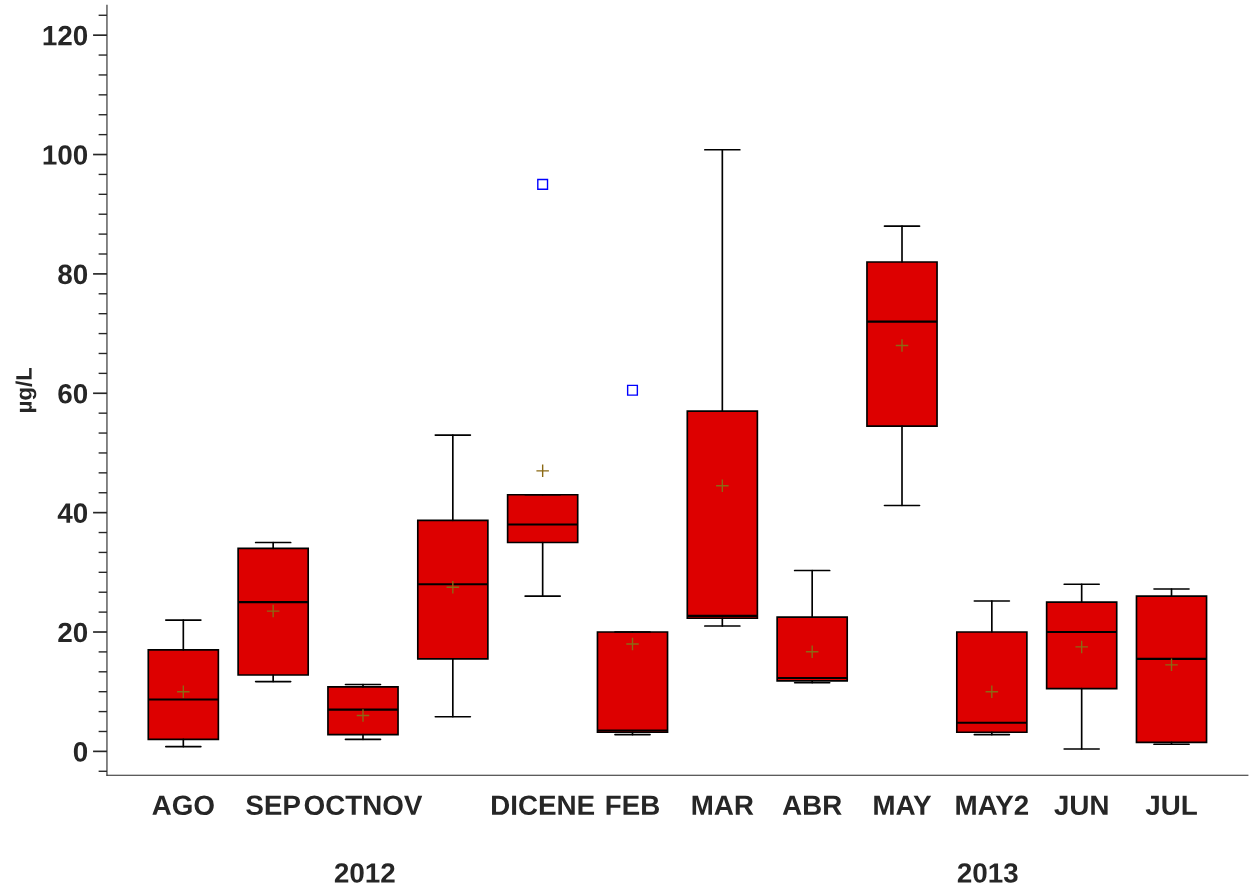 This screenshot has width=1251, height=886. I want to click on x-tick-label: SEP, so click(273, 805).